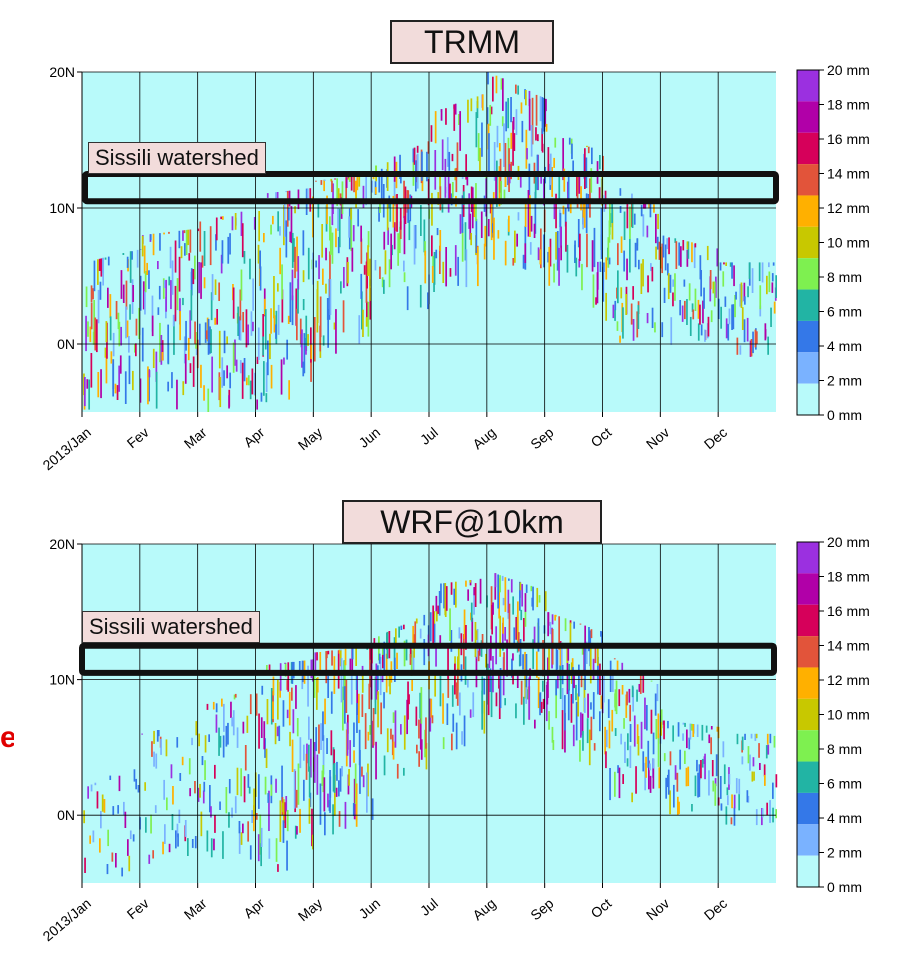 The width and height of the screenshot is (897, 968). Describe the element at coordinates (472, 42) in the screenshot. I see `chart-title: TRMM` at that location.